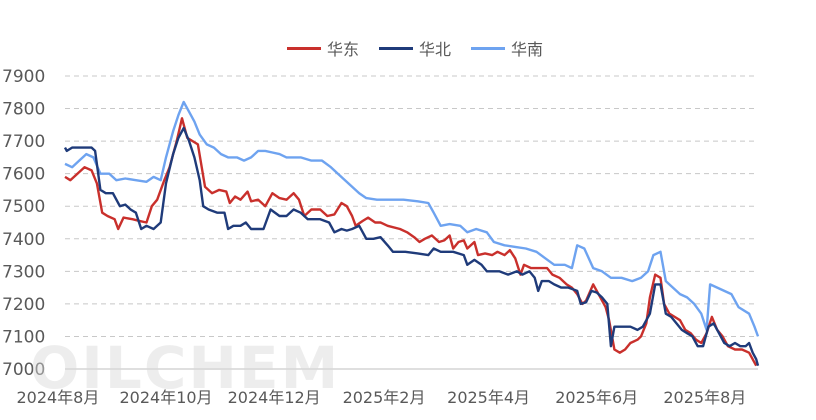 The height and width of the screenshot is (420, 816). I want to click on legend-item-south: 华南, so click(507, 48).